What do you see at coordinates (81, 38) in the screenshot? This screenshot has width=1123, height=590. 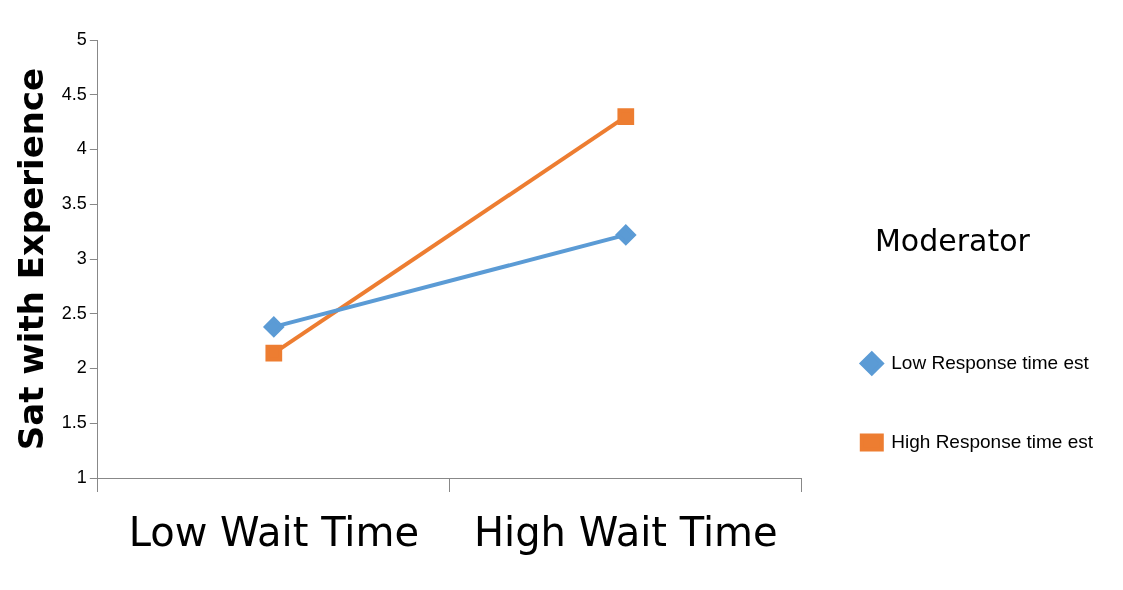 I see `y-tick-label: 5` at bounding box center [81, 38].